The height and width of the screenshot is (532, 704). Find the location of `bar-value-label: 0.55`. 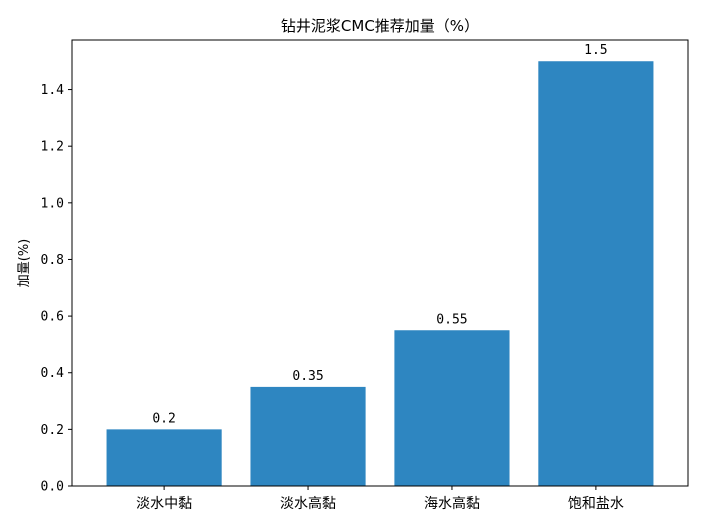

bar-value-label: 0.55 is located at coordinates (451, 319).